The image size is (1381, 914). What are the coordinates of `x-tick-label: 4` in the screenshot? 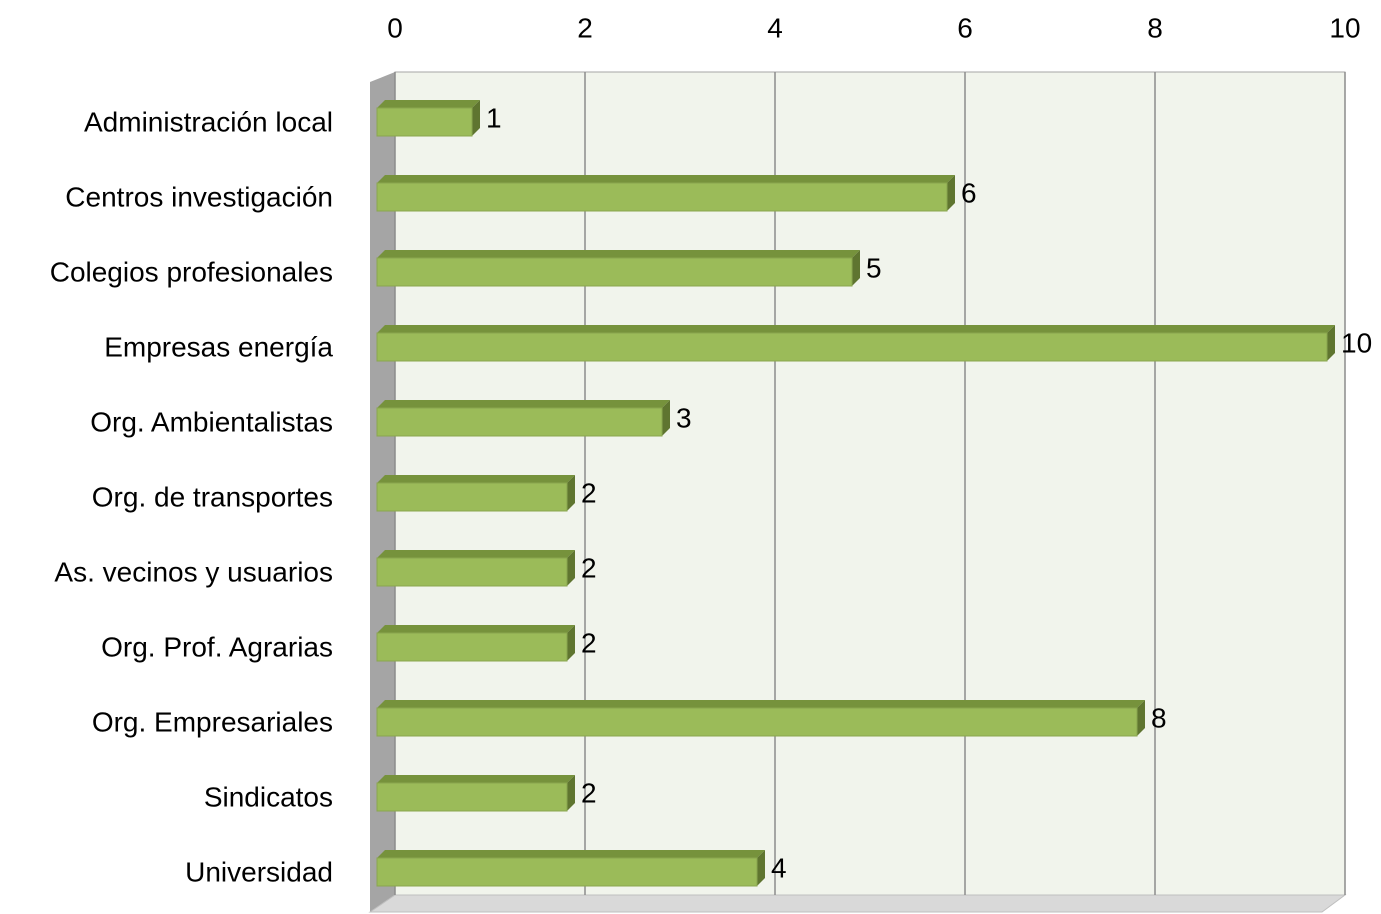 It's located at (775, 27).